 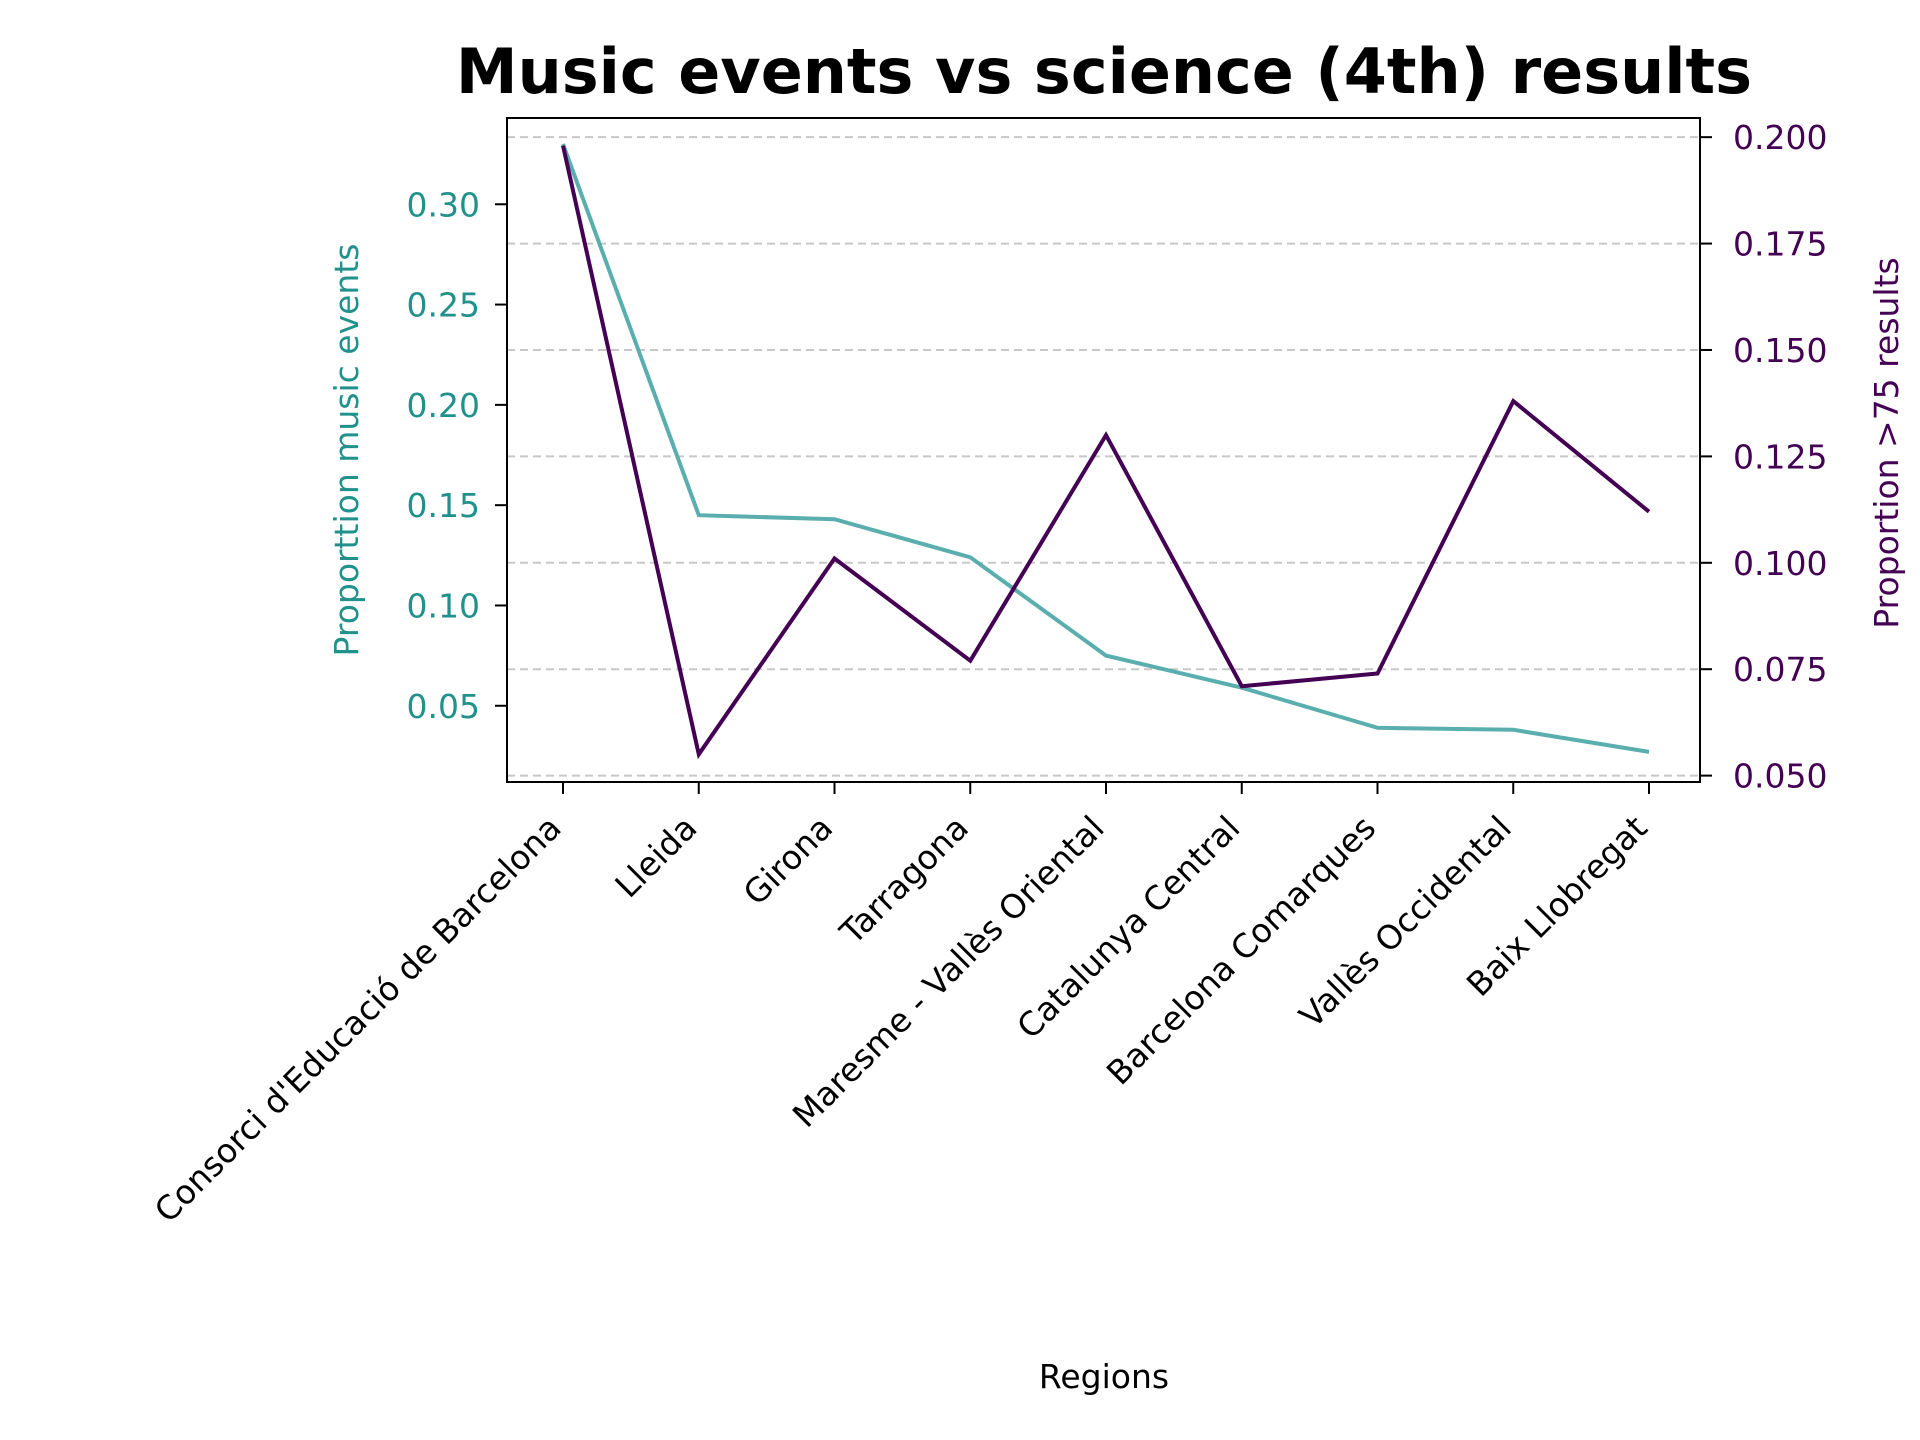 I want to click on x-tick-label: Consorci d'Educació de Barcelona, so click(x=358, y=1019).